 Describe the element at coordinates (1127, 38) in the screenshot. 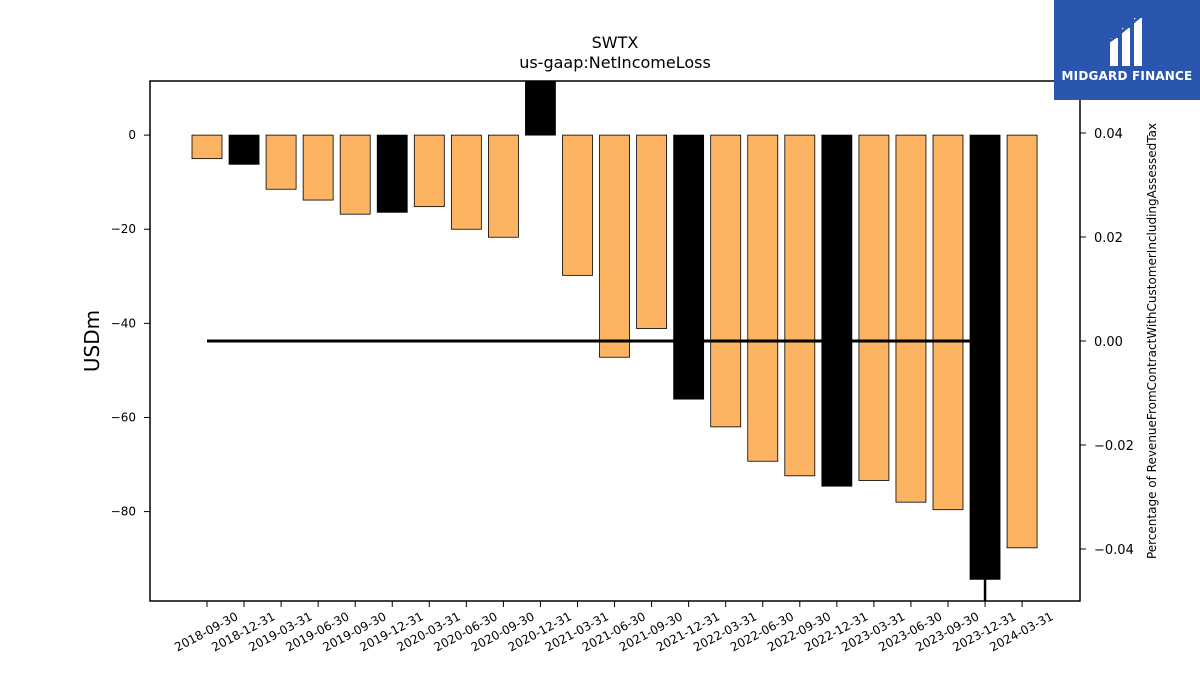

I see `logo-mark-icon` at that location.